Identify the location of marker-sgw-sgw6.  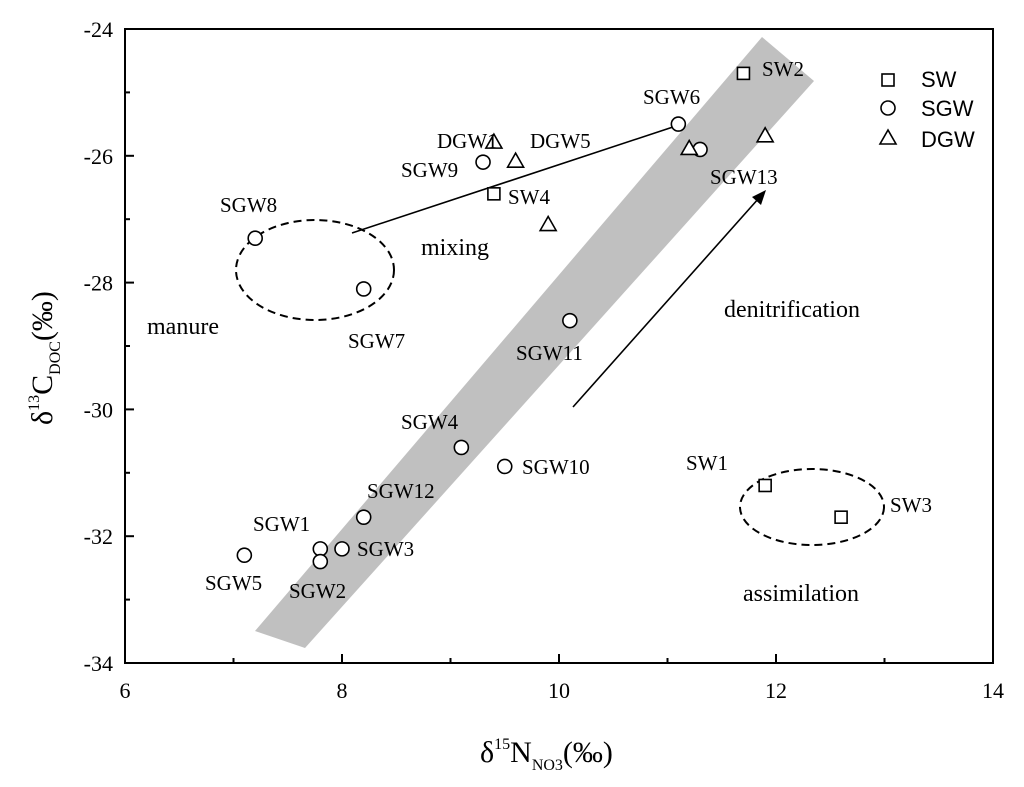
(678, 124).